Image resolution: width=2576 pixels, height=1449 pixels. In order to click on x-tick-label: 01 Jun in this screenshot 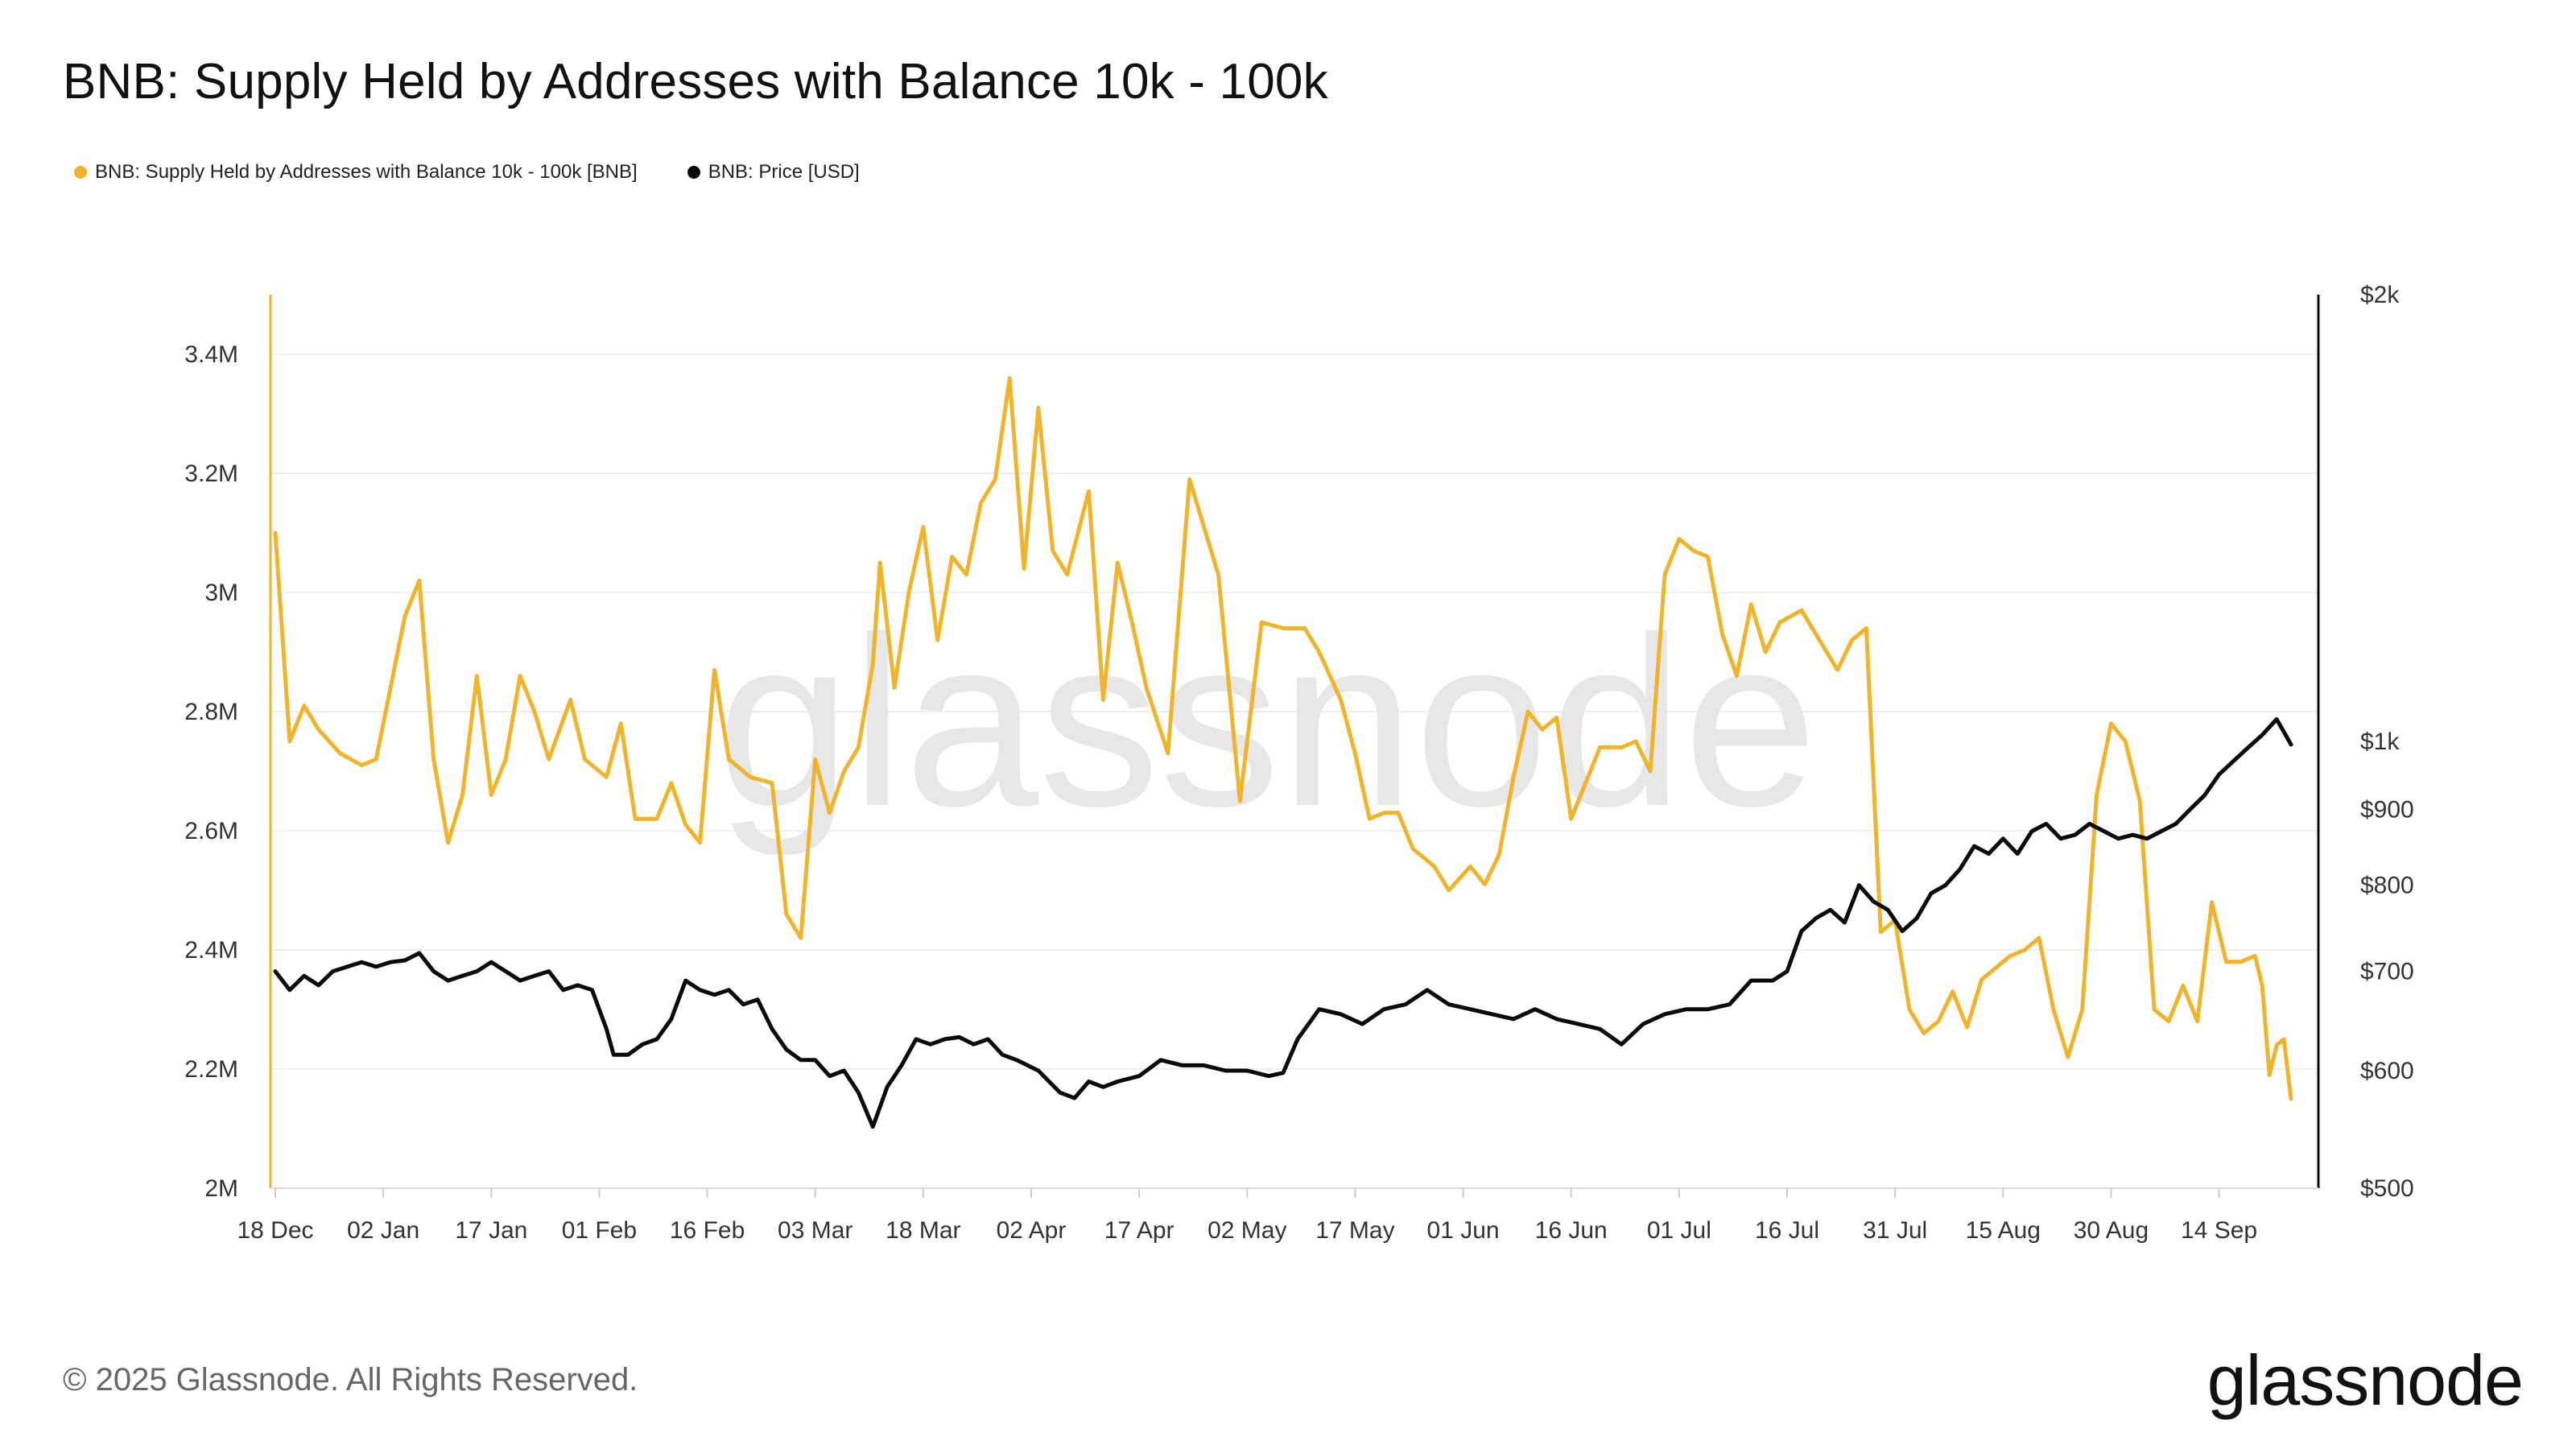, I will do `click(1463, 1230)`.